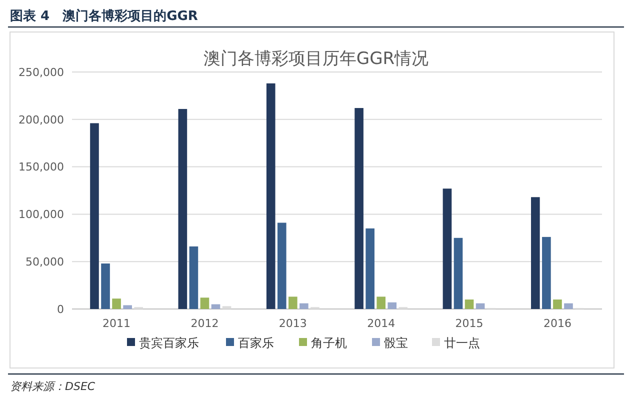 The width and height of the screenshot is (632, 399). What do you see at coordinates (329, 343) in the screenshot?
I see `legend-label: 角子机` at bounding box center [329, 343].